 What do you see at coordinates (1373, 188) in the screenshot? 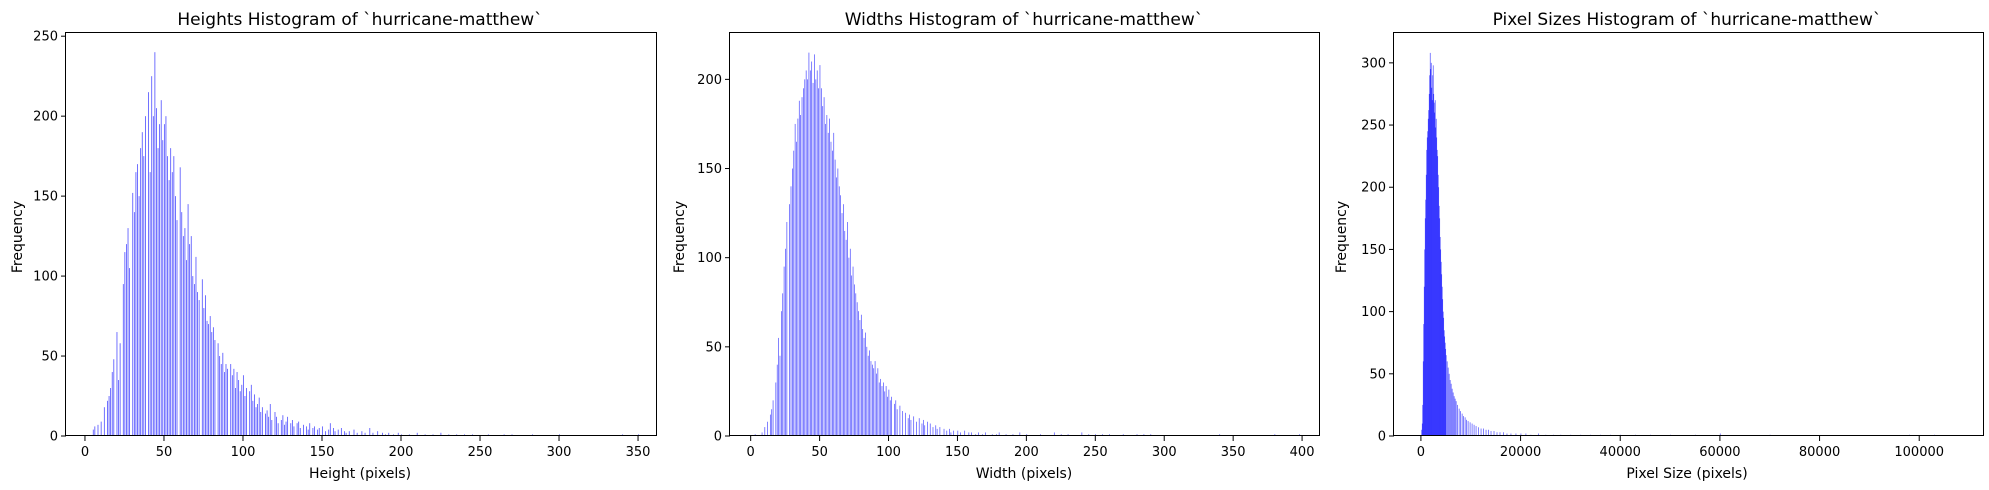
I see `pixel-sizes-y-tick-label: 200` at bounding box center [1373, 188].